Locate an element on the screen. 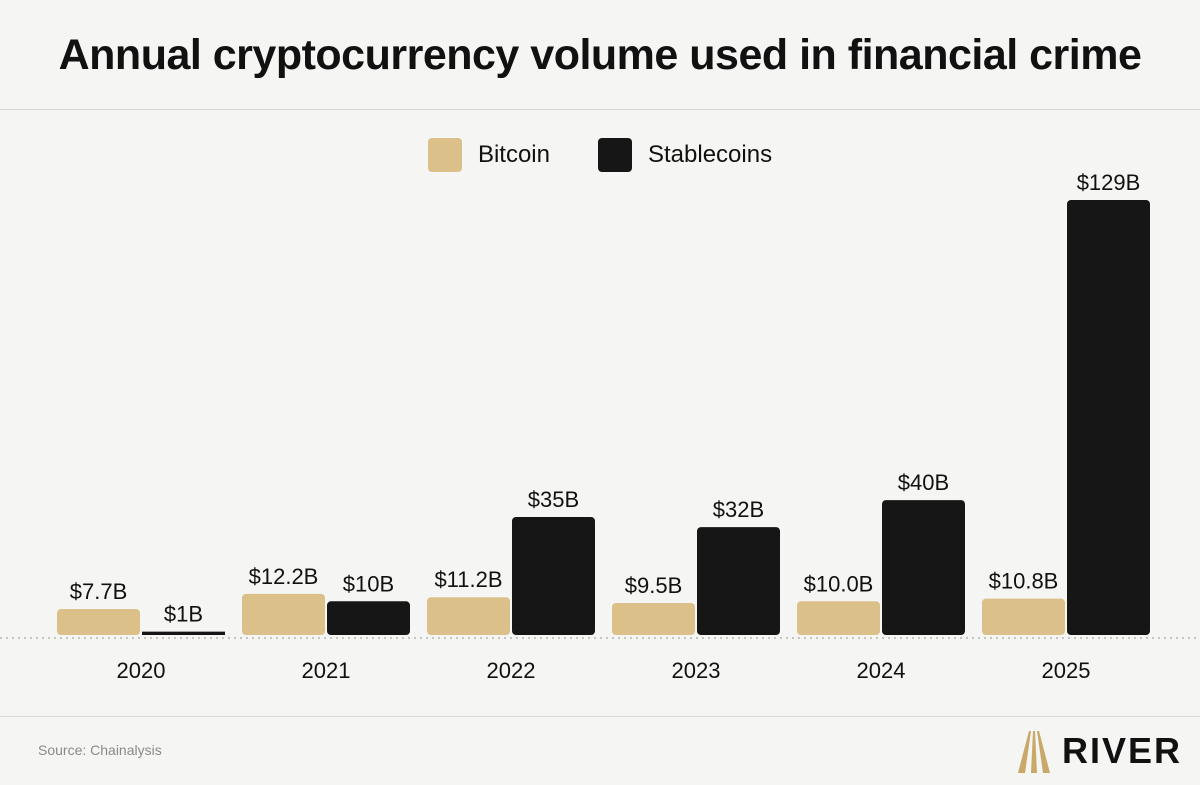 The image size is (1200, 785). bar-stablecoins-2024 is located at coordinates (923, 567).